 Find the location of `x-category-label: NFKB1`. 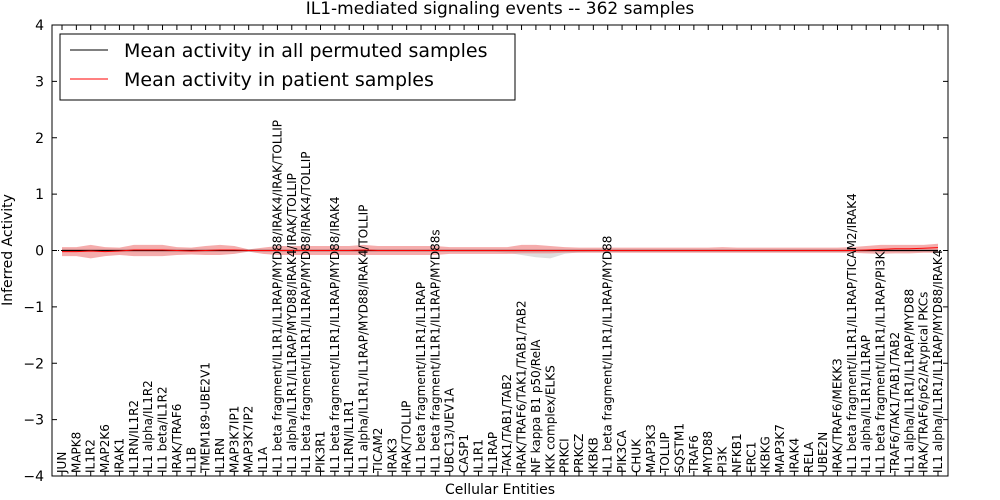

x-category-label: NFKB1 is located at coordinates (737, 453).